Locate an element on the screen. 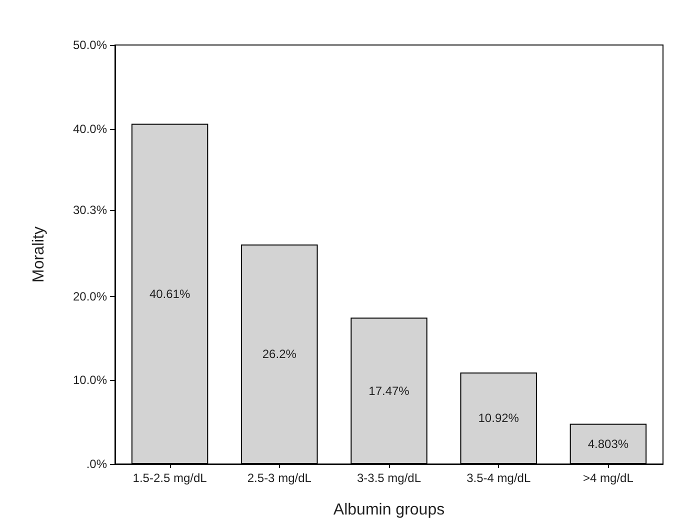  y-tick-label: 30.3% is located at coordinates (90, 210).